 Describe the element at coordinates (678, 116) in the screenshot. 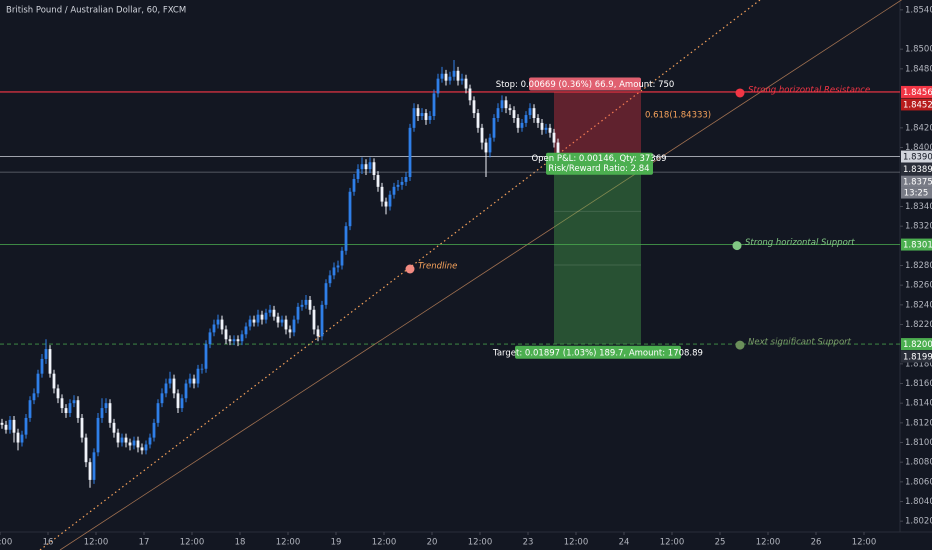

I see `fib-label: 0.618(1.84333)` at that location.